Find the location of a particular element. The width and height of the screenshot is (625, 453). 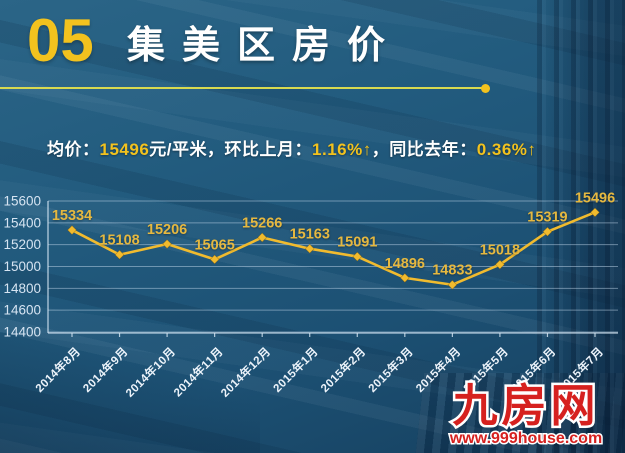

price-summary: 均价：15496元/平米，环比上月：1.16%↑，同比去年：0.36%↑ is located at coordinates (291, 147).